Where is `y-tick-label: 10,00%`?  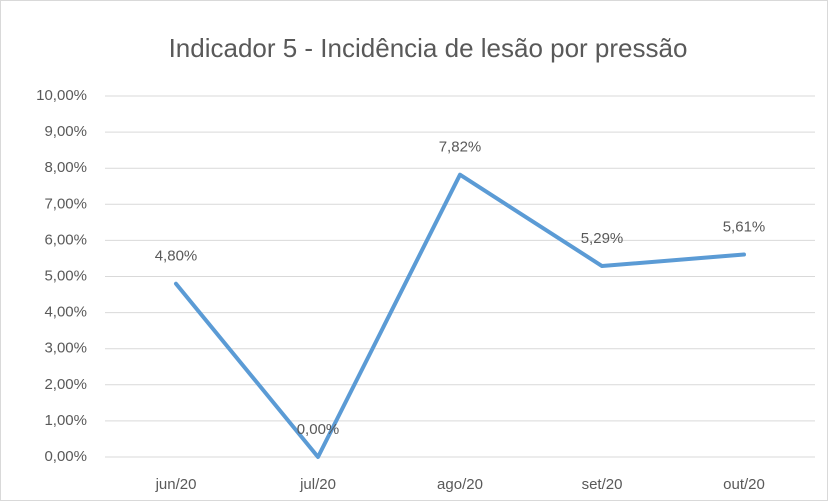 y-tick-label: 10,00% is located at coordinates (61, 95).